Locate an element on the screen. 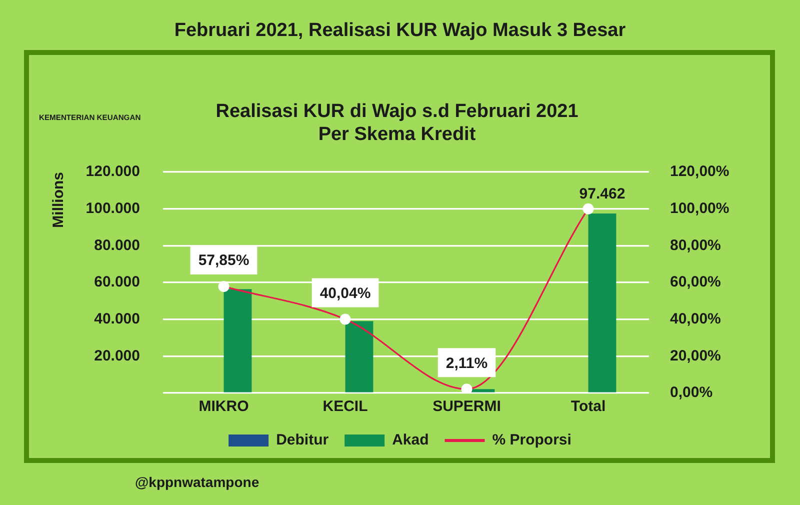 The image size is (800, 505). y-tick-label: 40.000 is located at coordinates (117, 319).